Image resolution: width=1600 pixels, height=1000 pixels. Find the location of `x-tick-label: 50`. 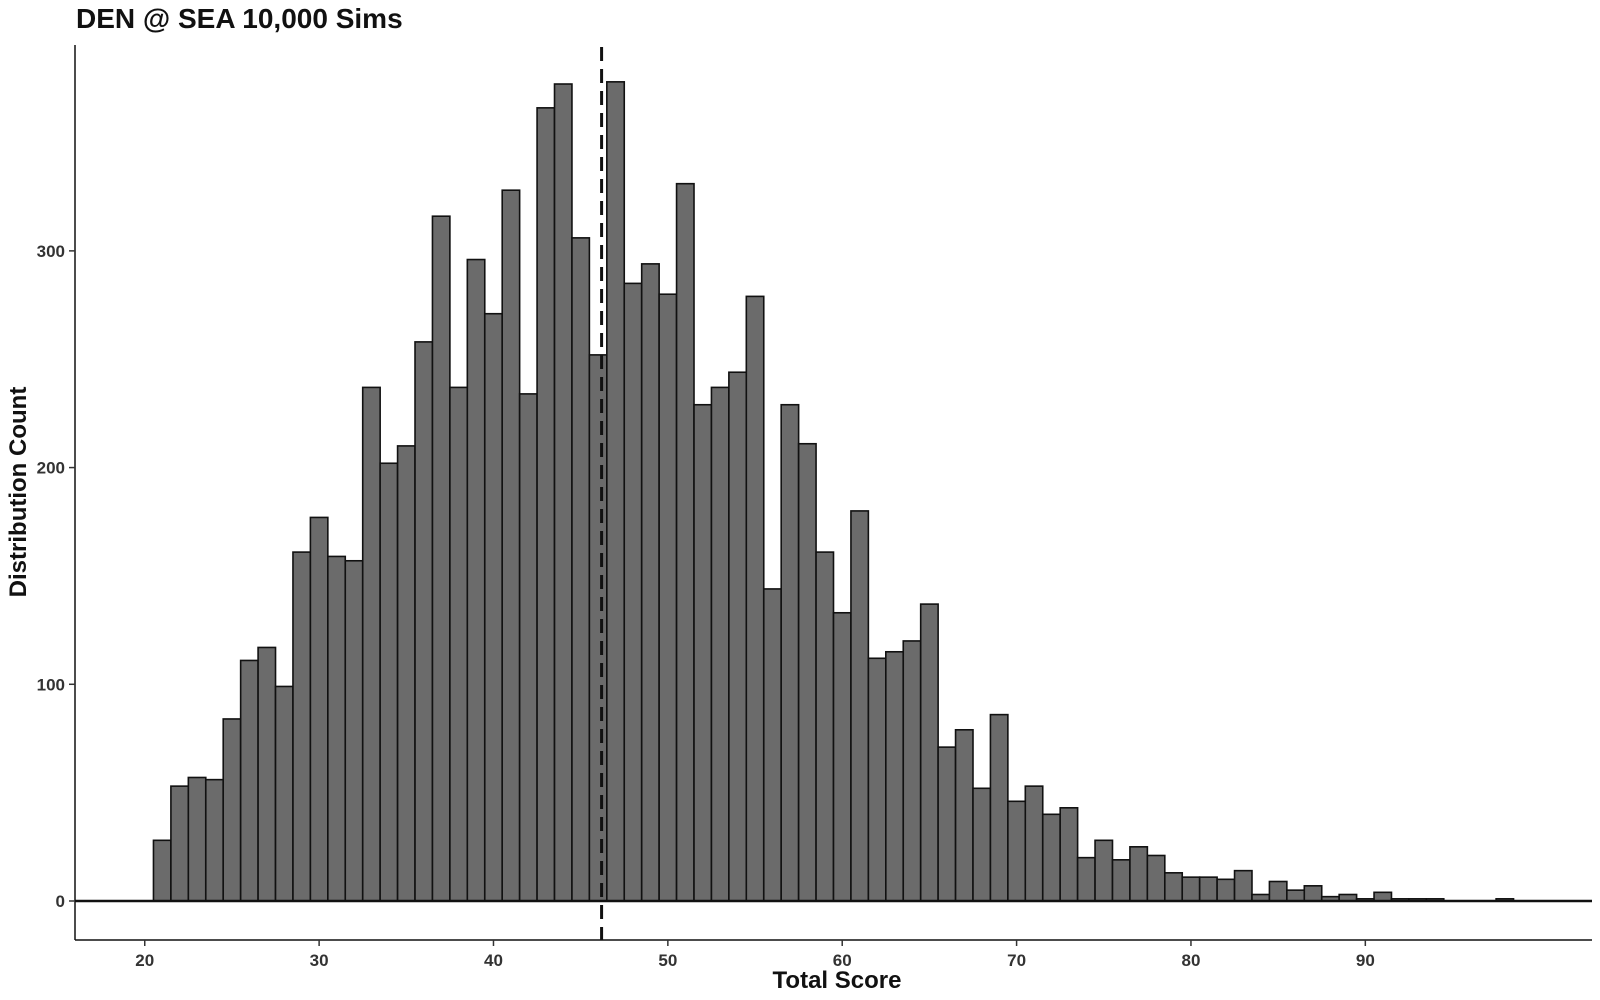

x-tick-label: 50 is located at coordinates (667, 960).